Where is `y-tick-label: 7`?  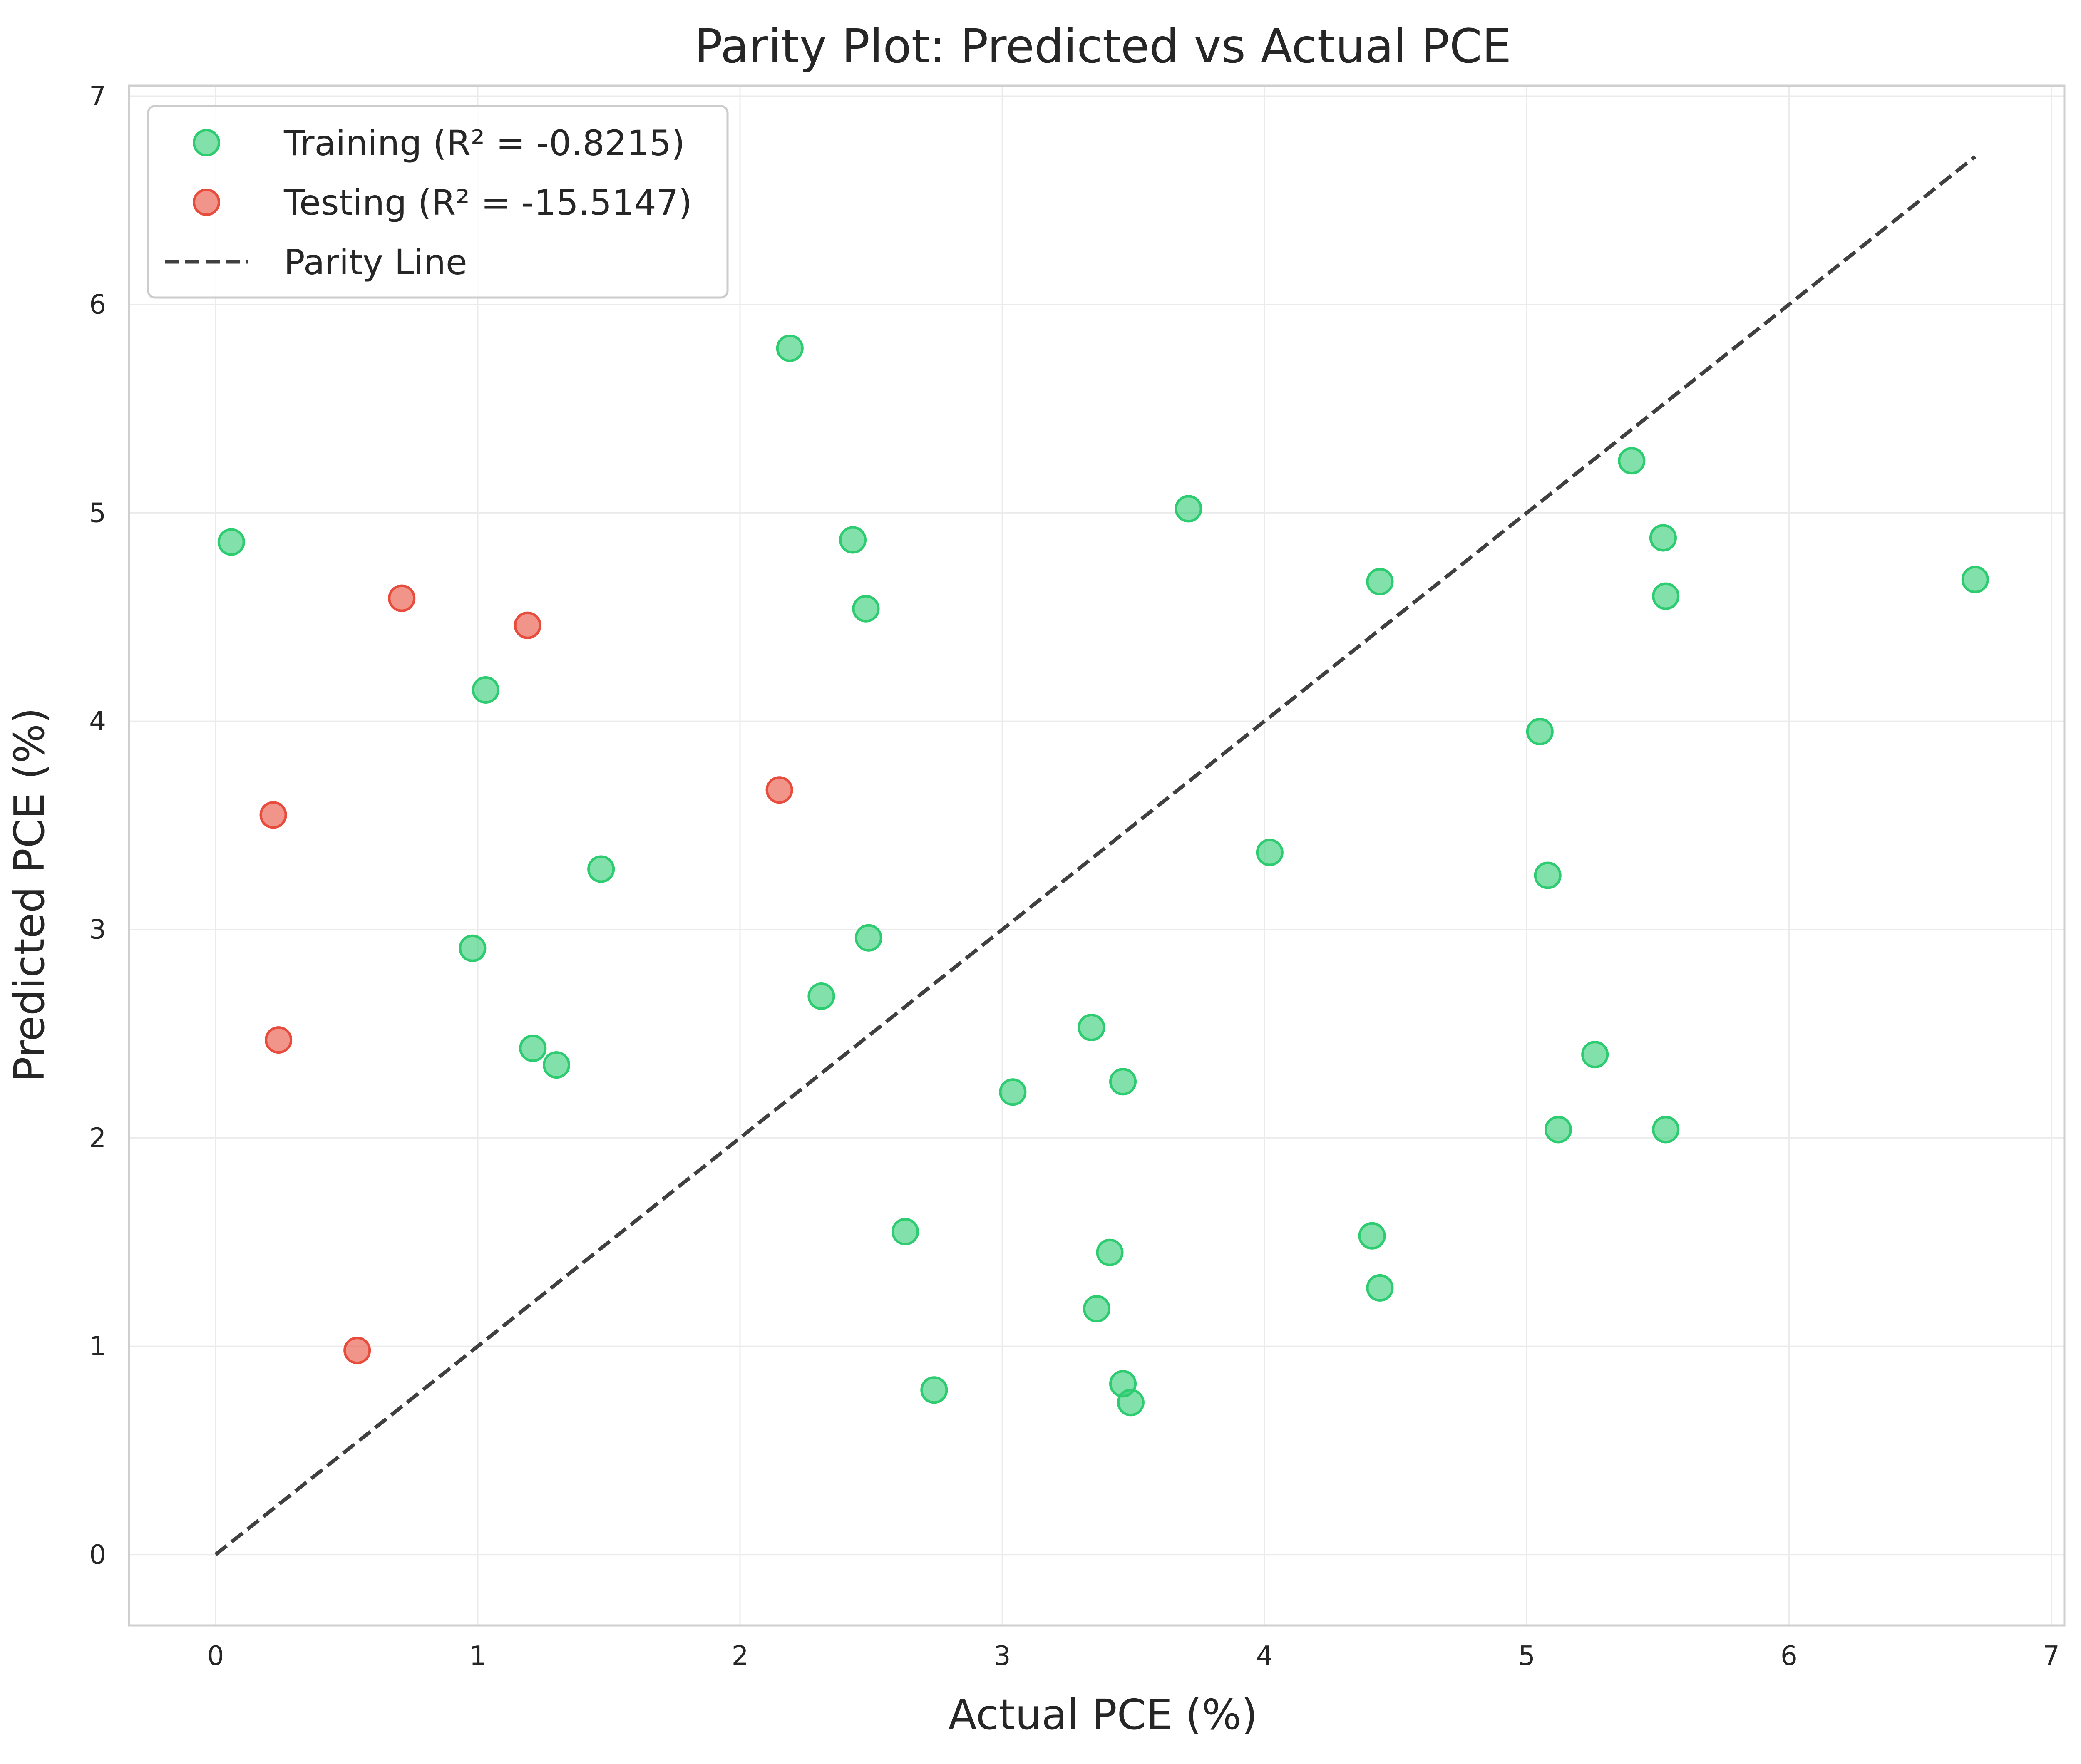 y-tick-label: 7 is located at coordinates (97, 96).